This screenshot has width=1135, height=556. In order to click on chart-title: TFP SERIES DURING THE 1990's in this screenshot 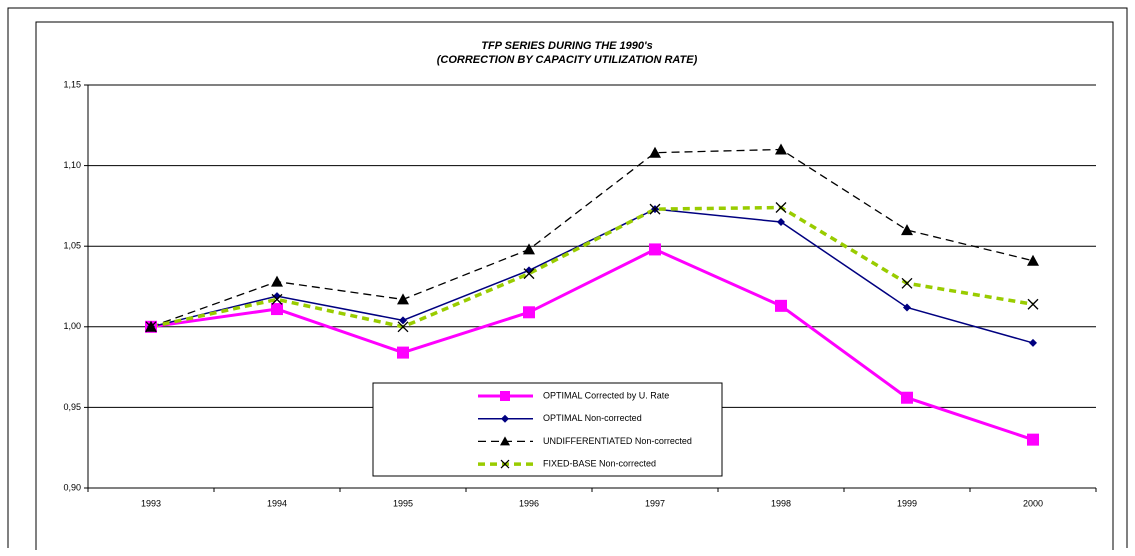, I will do `click(567, 46)`.